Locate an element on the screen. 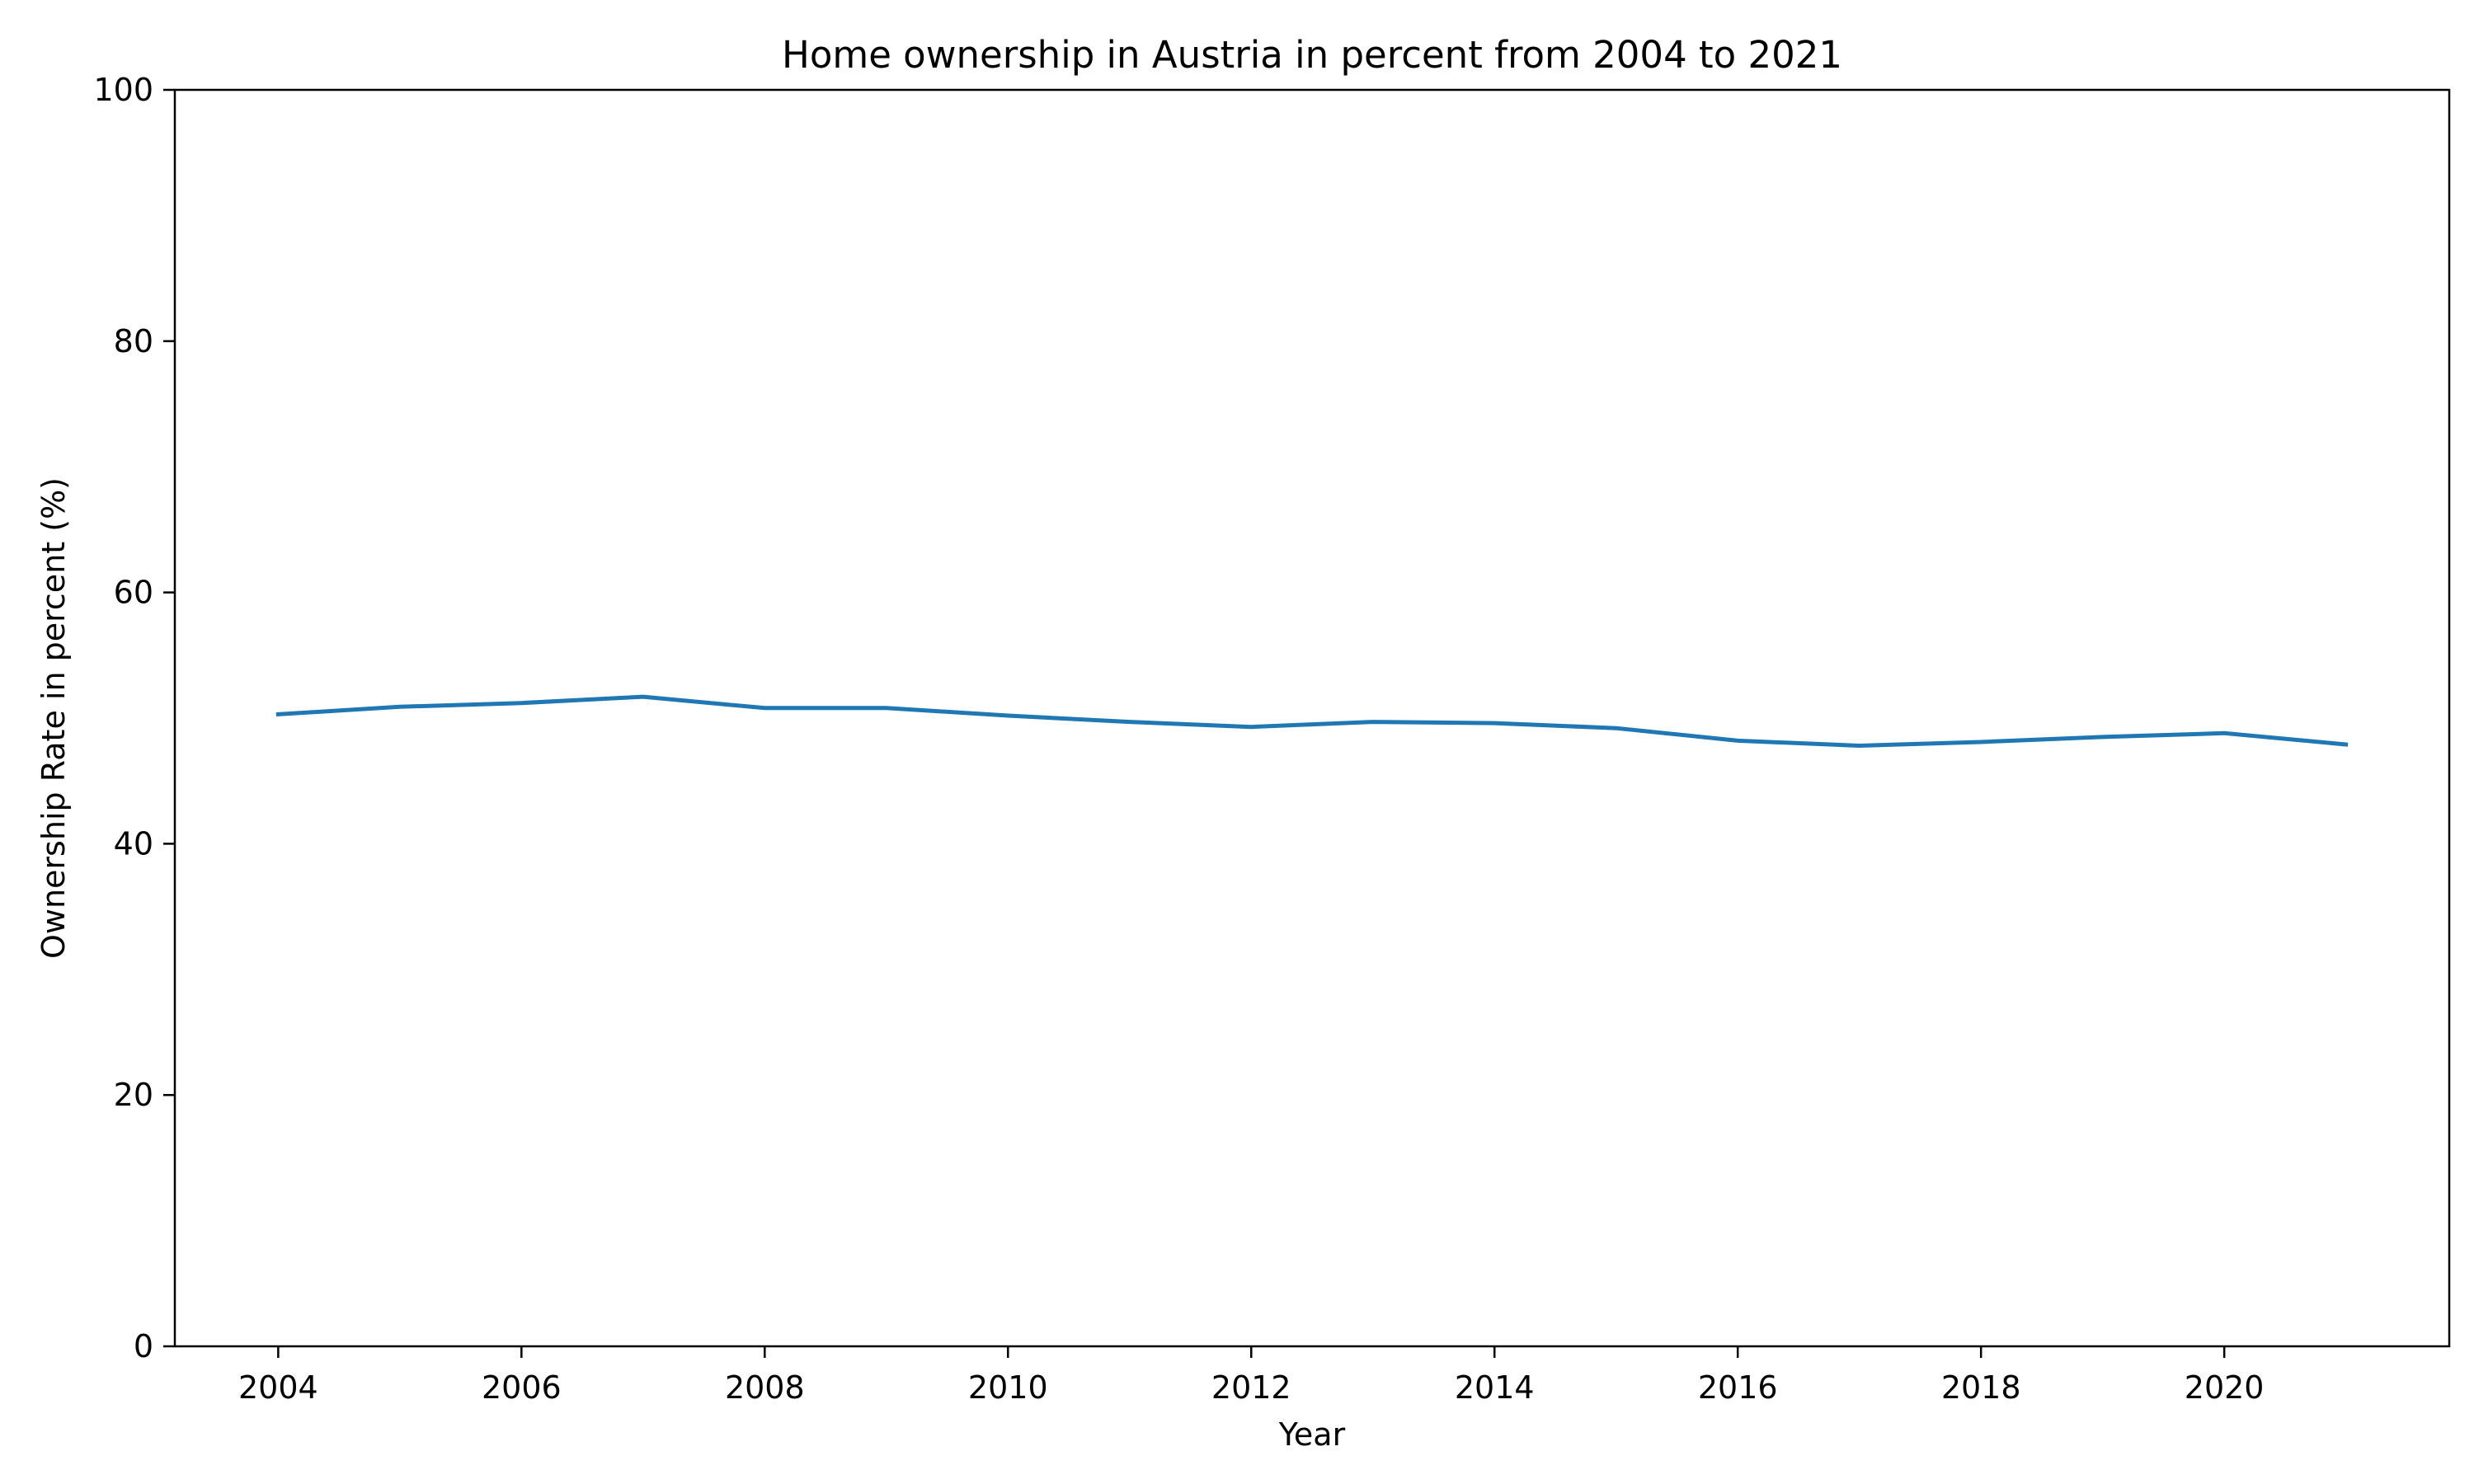 The height and width of the screenshot is (1484, 2474). series-line is located at coordinates (1312, 721).